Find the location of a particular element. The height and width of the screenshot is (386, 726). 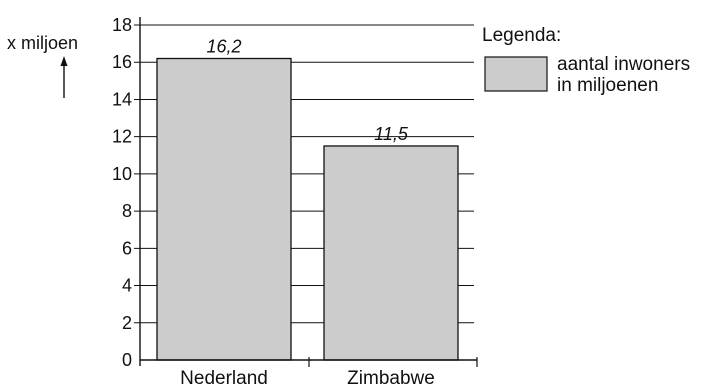

up-arrow-icon is located at coordinates (64, 77).